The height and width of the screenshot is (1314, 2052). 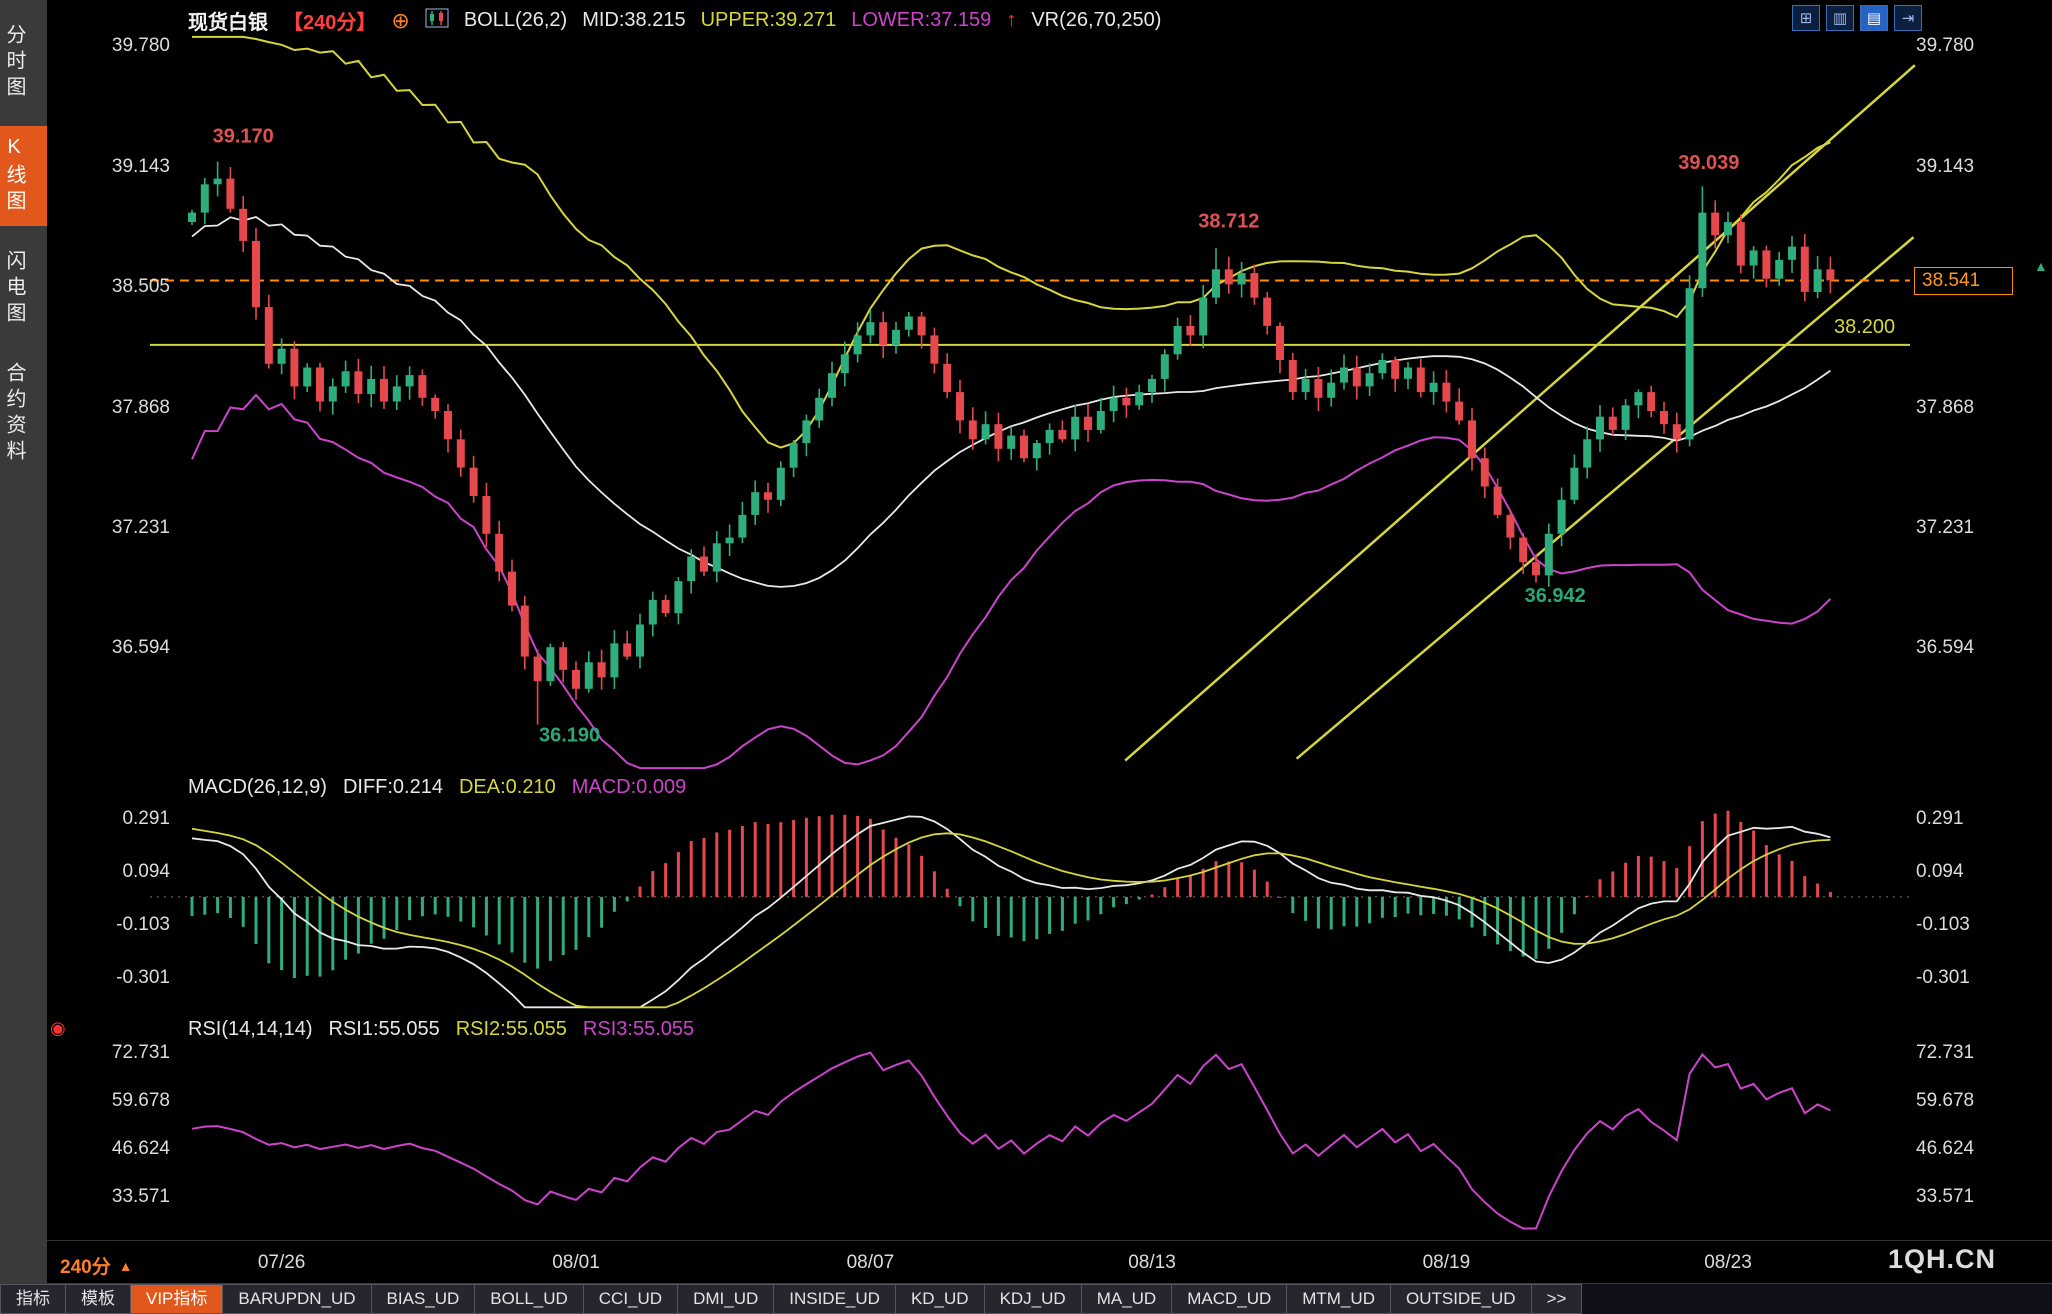 What do you see at coordinates (576, 1262) in the screenshot?
I see `x-axis-date-label: 08/01` at bounding box center [576, 1262].